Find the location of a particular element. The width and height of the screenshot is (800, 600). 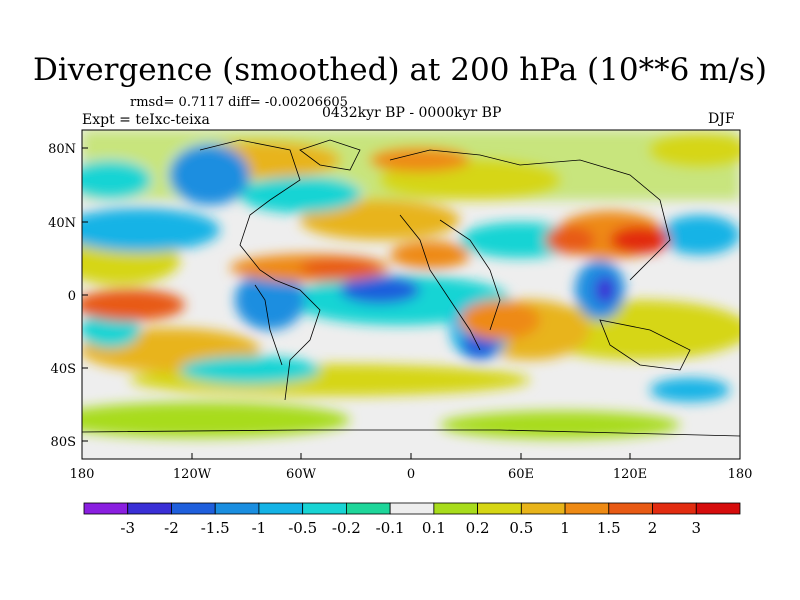

colorbar-label: 3 is located at coordinates (696, 528).